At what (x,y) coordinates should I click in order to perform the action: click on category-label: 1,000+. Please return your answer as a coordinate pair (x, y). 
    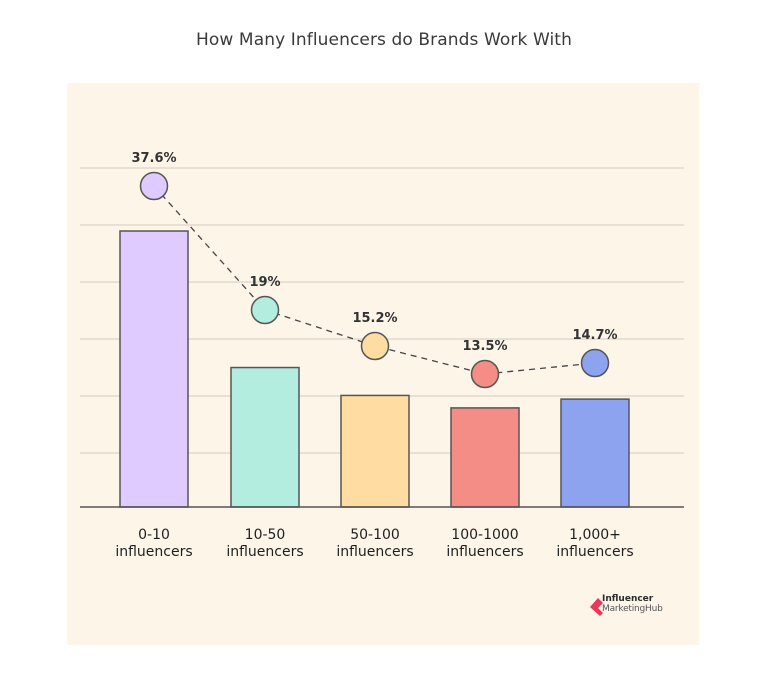
    Looking at the image, I should click on (595, 535).